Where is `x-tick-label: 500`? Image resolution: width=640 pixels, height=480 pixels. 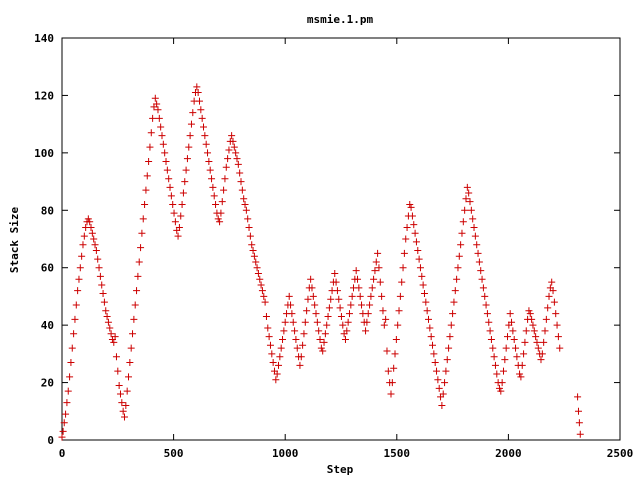 x-tick-label: 500 is located at coordinates (174, 453).